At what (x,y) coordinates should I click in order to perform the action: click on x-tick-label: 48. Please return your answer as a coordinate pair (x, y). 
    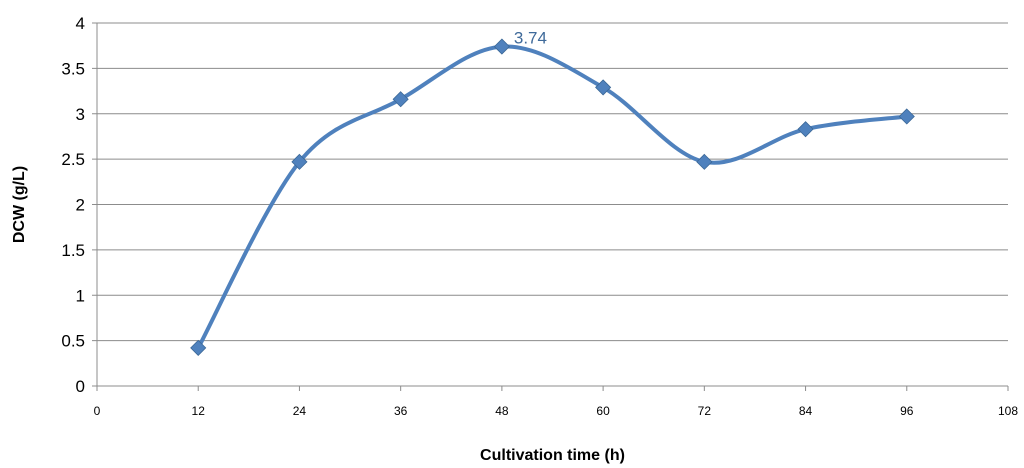
    Looking at the image, I should click on (502, 411).